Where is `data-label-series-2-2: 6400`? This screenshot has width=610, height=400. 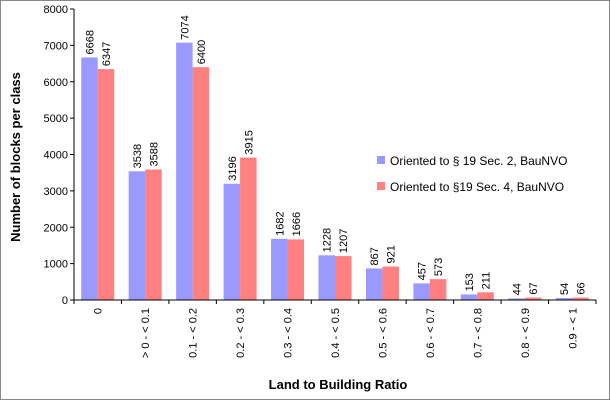 data-label-series-2-2: 6400 is located at coordinates (202, 52).